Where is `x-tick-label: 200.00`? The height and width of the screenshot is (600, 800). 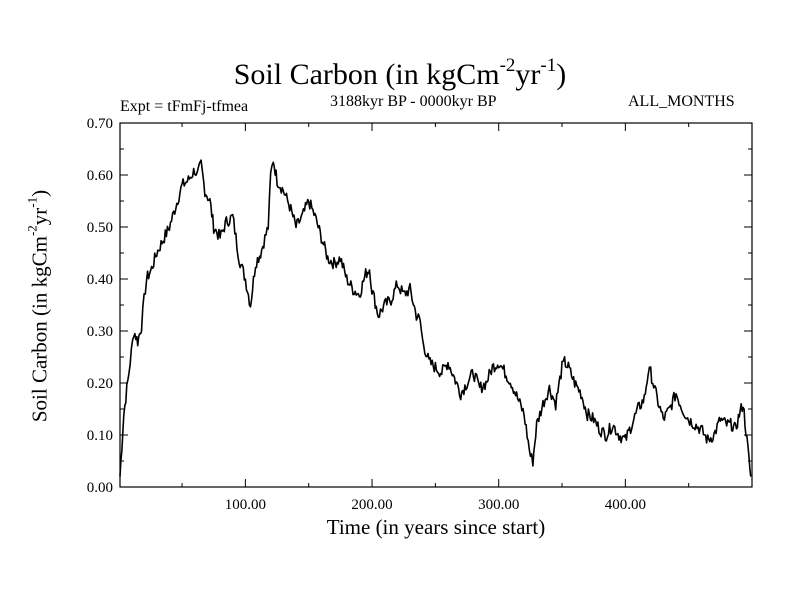 x-tick-label: 200.00 is located at coordinates (371, 505).